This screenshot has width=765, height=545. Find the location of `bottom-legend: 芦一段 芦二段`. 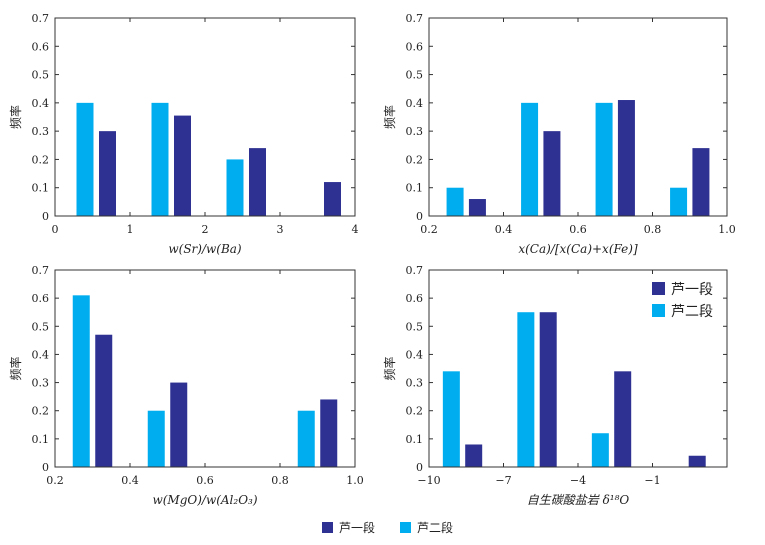

bottom-legend: 芦一段 芦二段 is located at coordinates (382, 527).